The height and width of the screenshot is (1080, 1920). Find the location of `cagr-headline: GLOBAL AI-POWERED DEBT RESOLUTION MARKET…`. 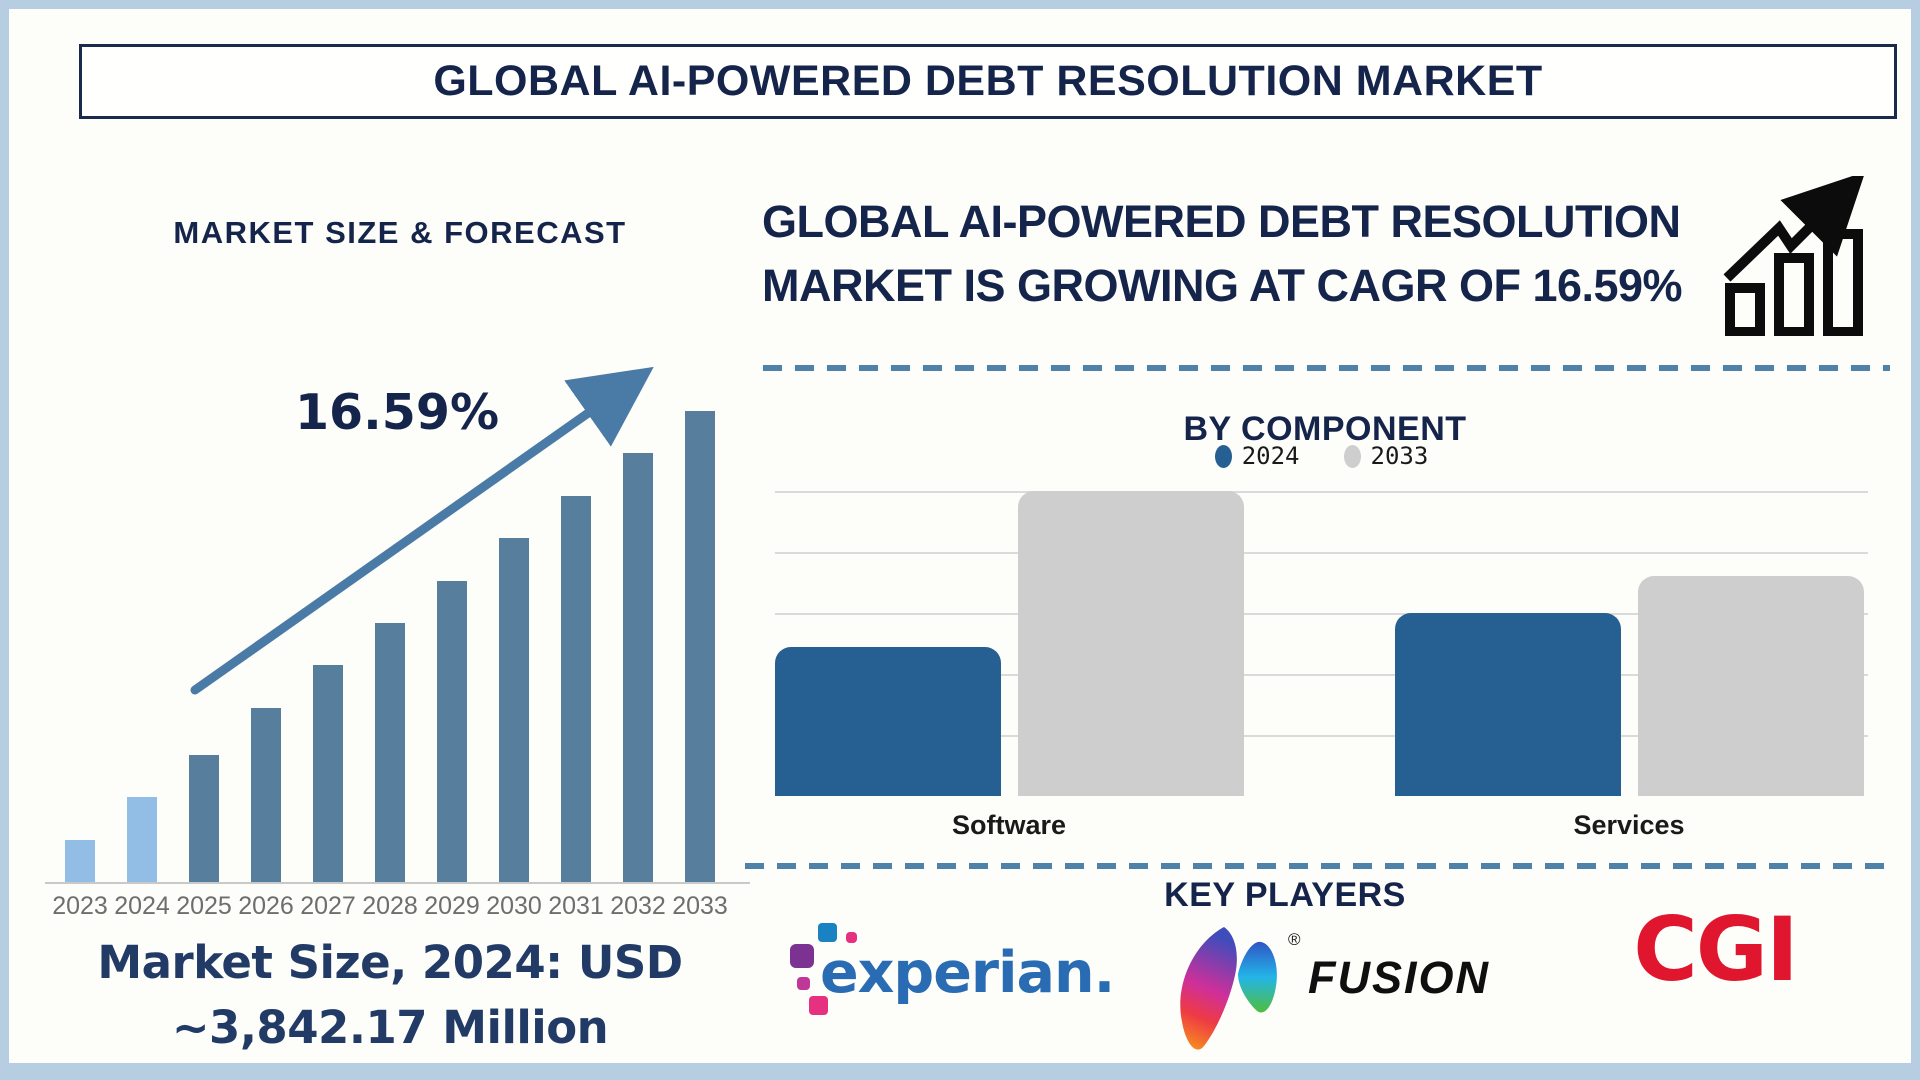

cagr-headline: GLOBAL AI-POWERED DEBT RESOLUTION MARKET… is located at coordinates (1257, 254).